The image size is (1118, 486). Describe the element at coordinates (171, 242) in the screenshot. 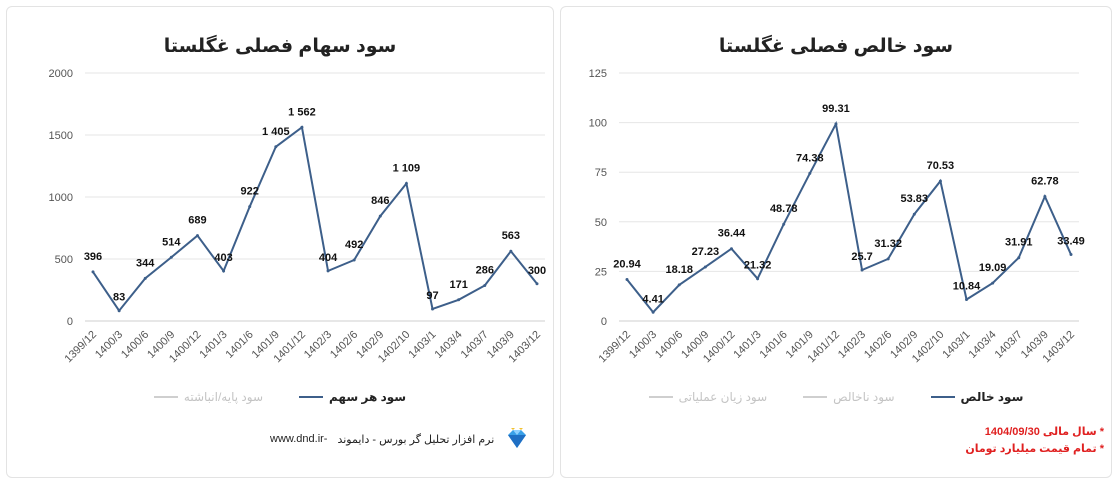

I see `data-label: 514` at that location.